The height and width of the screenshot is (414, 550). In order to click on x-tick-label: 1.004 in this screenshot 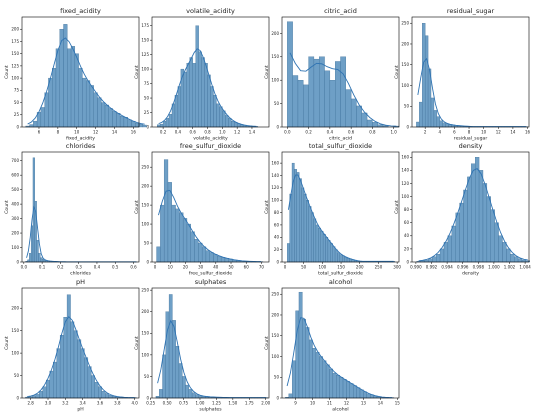, I will do `click(525, 267)`.